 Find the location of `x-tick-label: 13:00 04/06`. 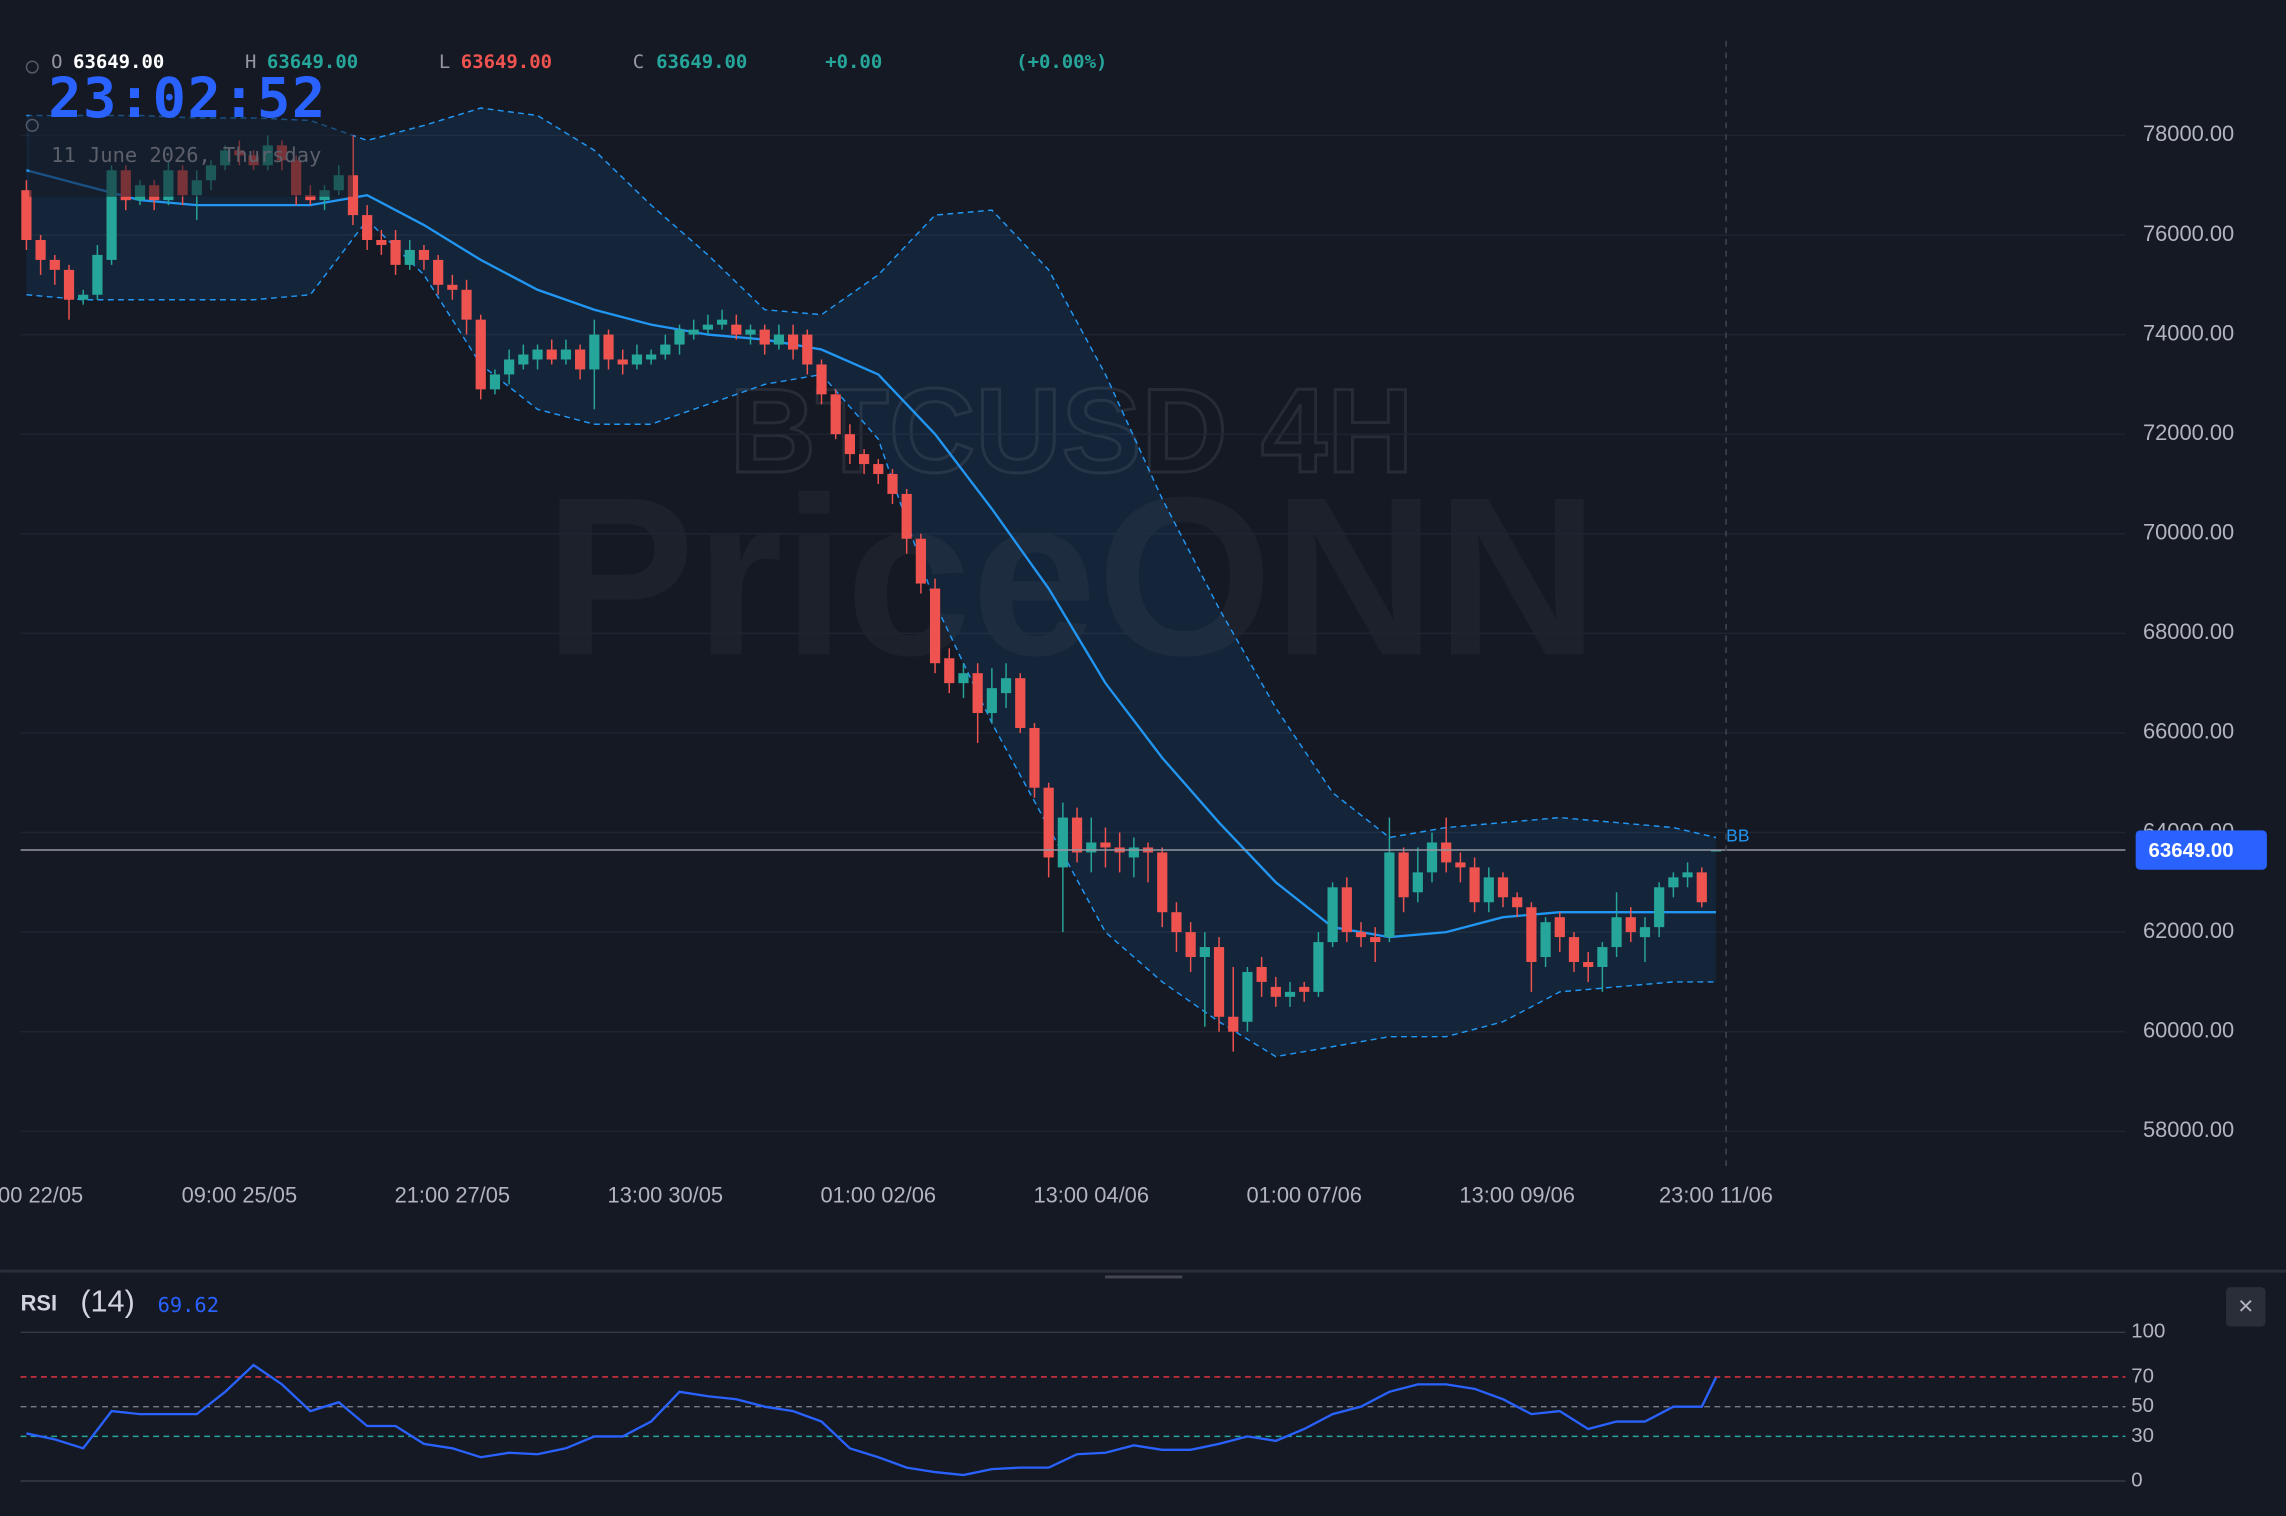

x-tick-label: 13:00 04/06 is located at coordinates (1091, 1195).